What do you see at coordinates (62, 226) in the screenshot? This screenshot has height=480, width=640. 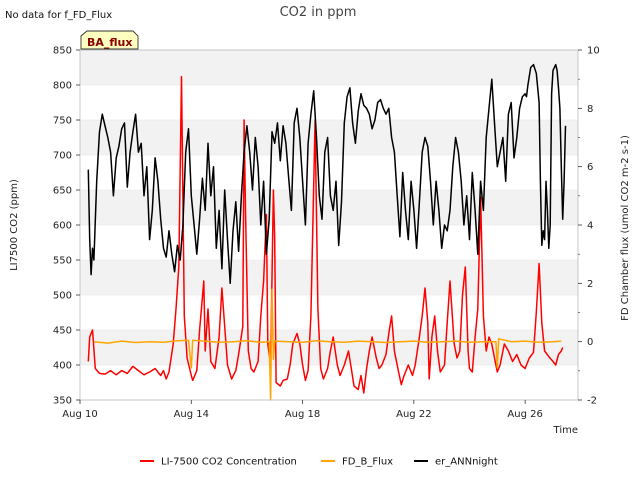 I see `y-left-tick-label: 600` at bounding box center [62, 226].